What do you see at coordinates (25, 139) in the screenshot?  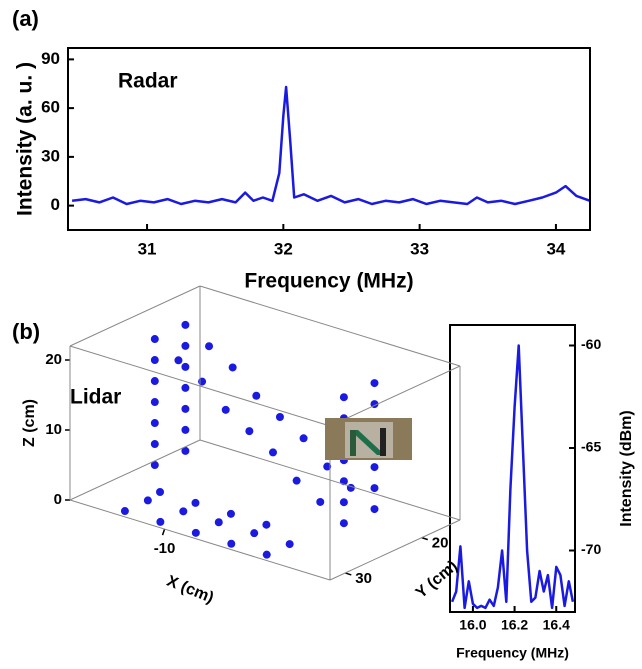 I see `y-axis-label: Intensity (a. u. )` at bounding box center [25, 139].